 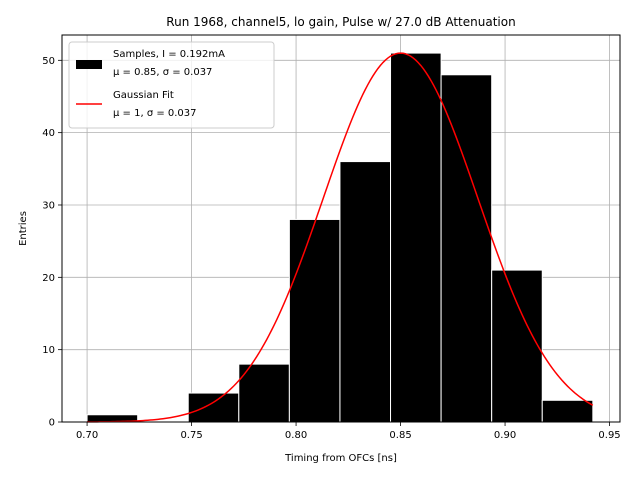 I want to click on y-axis-label: Entries, so click(x=23, y=228).